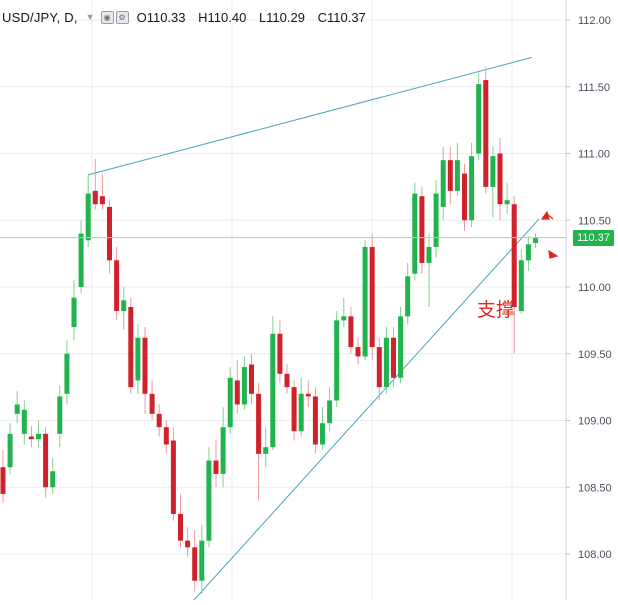 The image size is (618, 605). Describe the element at coordinates (593, 238) in the screenshot. I see `last-price-tag: 110.37` at that location.